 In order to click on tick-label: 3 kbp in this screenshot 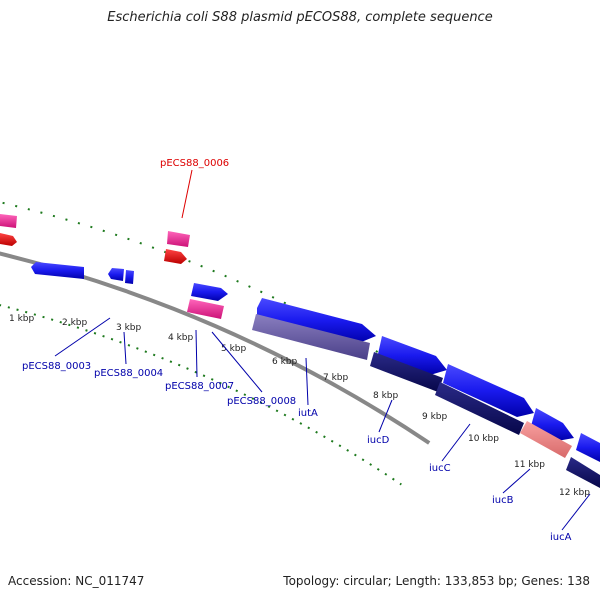, I will do `click(129, 328)`.